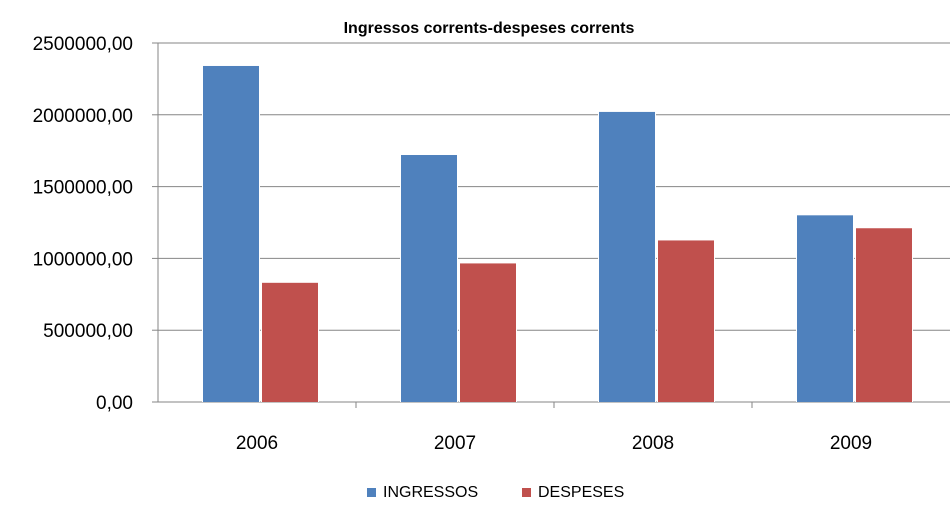 The image size is (950, 511). Describe the element at coordinates (455, 443) in the screenshot. I see `x-tick-label: 2007` at that location.